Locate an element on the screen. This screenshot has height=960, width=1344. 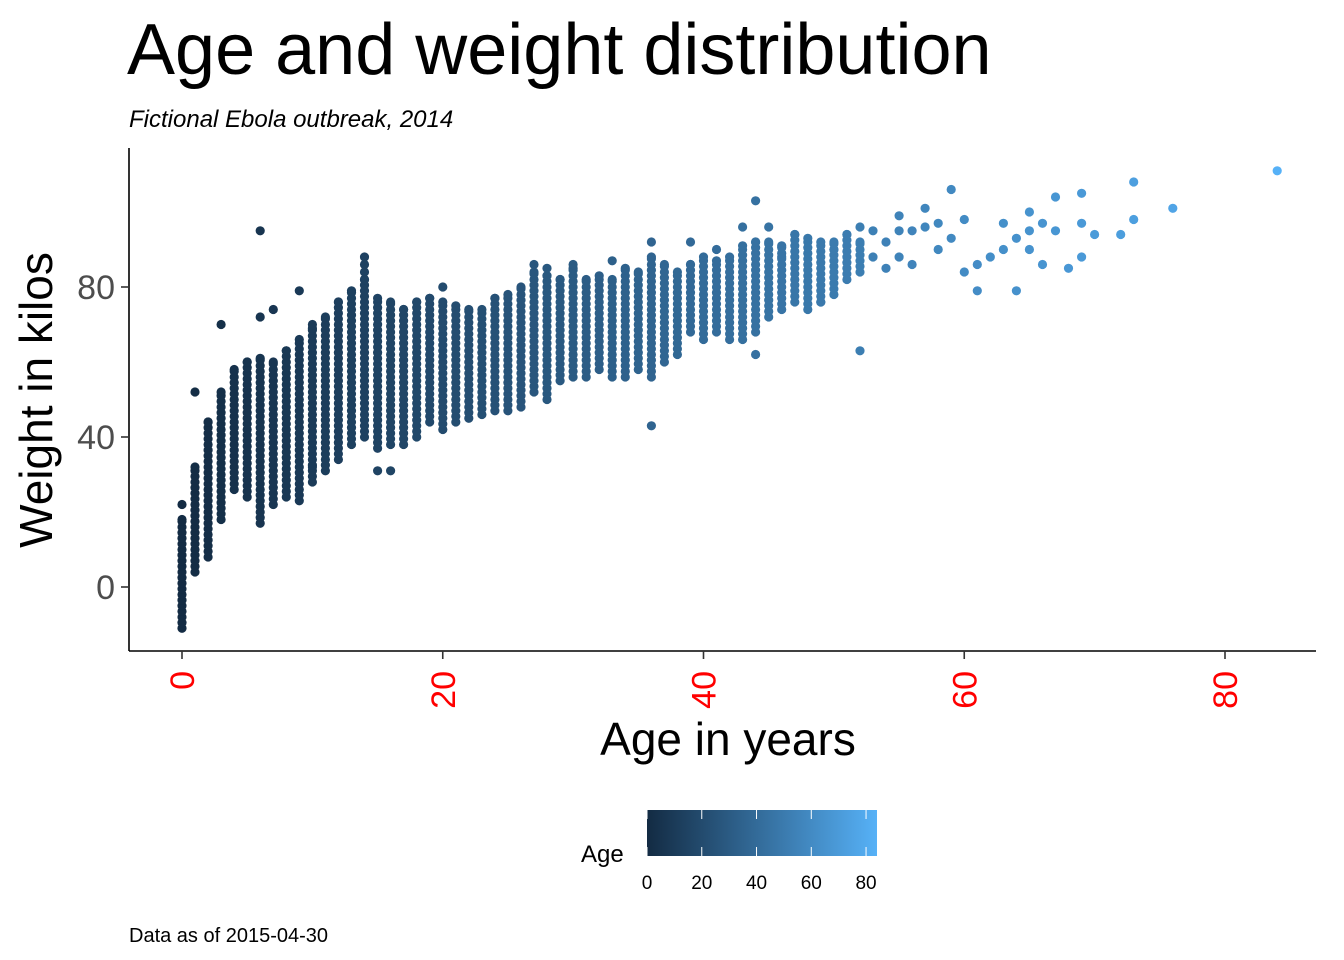
x-tick-label: 0 is located at coordinates (183, 680).